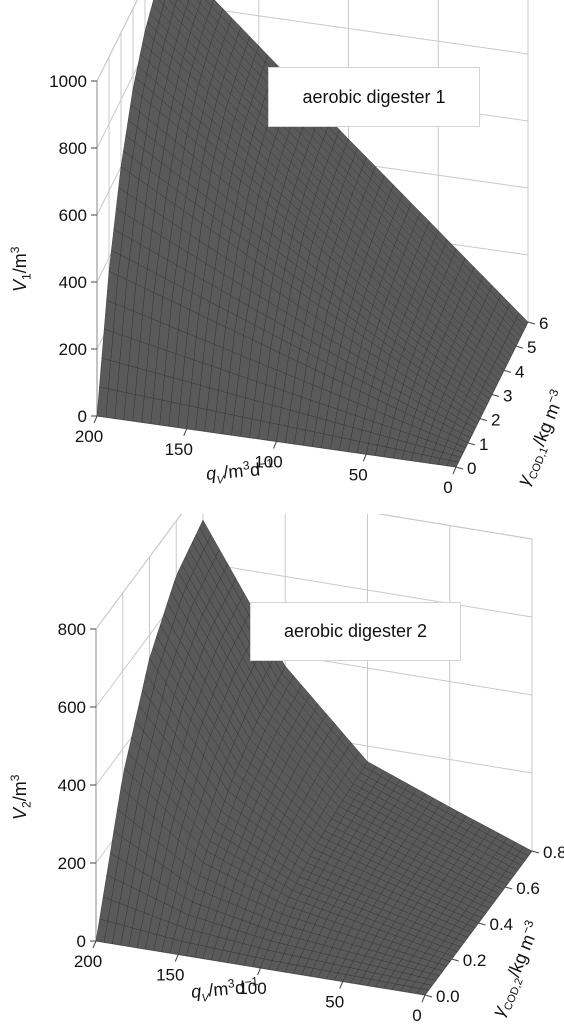  I want to click on y-tick-label: 4, so click(519, 371).